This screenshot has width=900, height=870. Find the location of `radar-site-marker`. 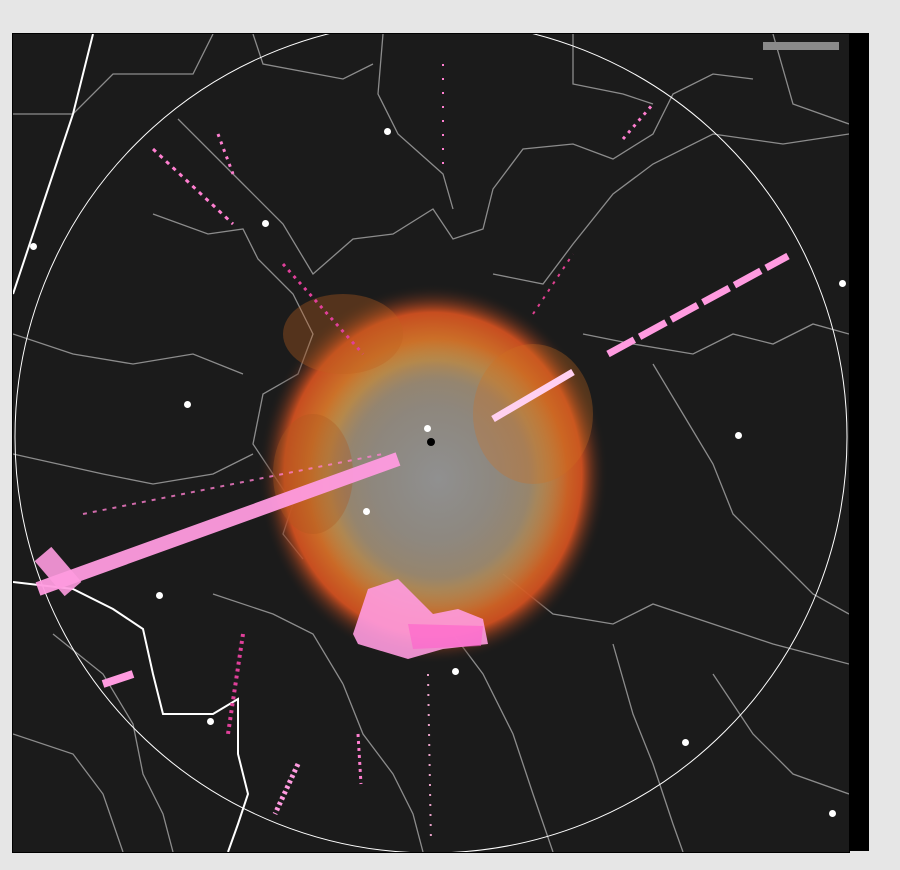

radar-site-marker is located at coordinates (431, 442).